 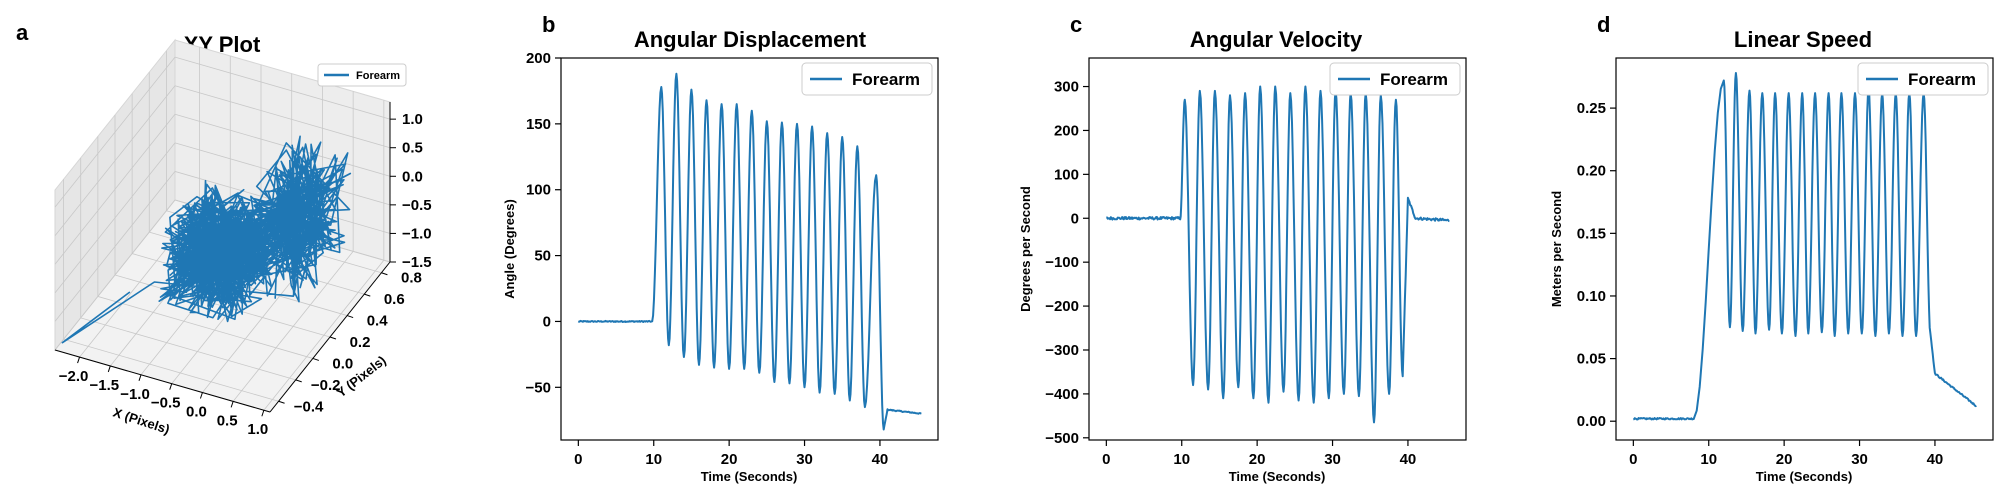 What do you see at coordinates (342, 363) in the screenshot?
I see `panel-a-ytick-label: 0.0` at bounding box center [342, 363].